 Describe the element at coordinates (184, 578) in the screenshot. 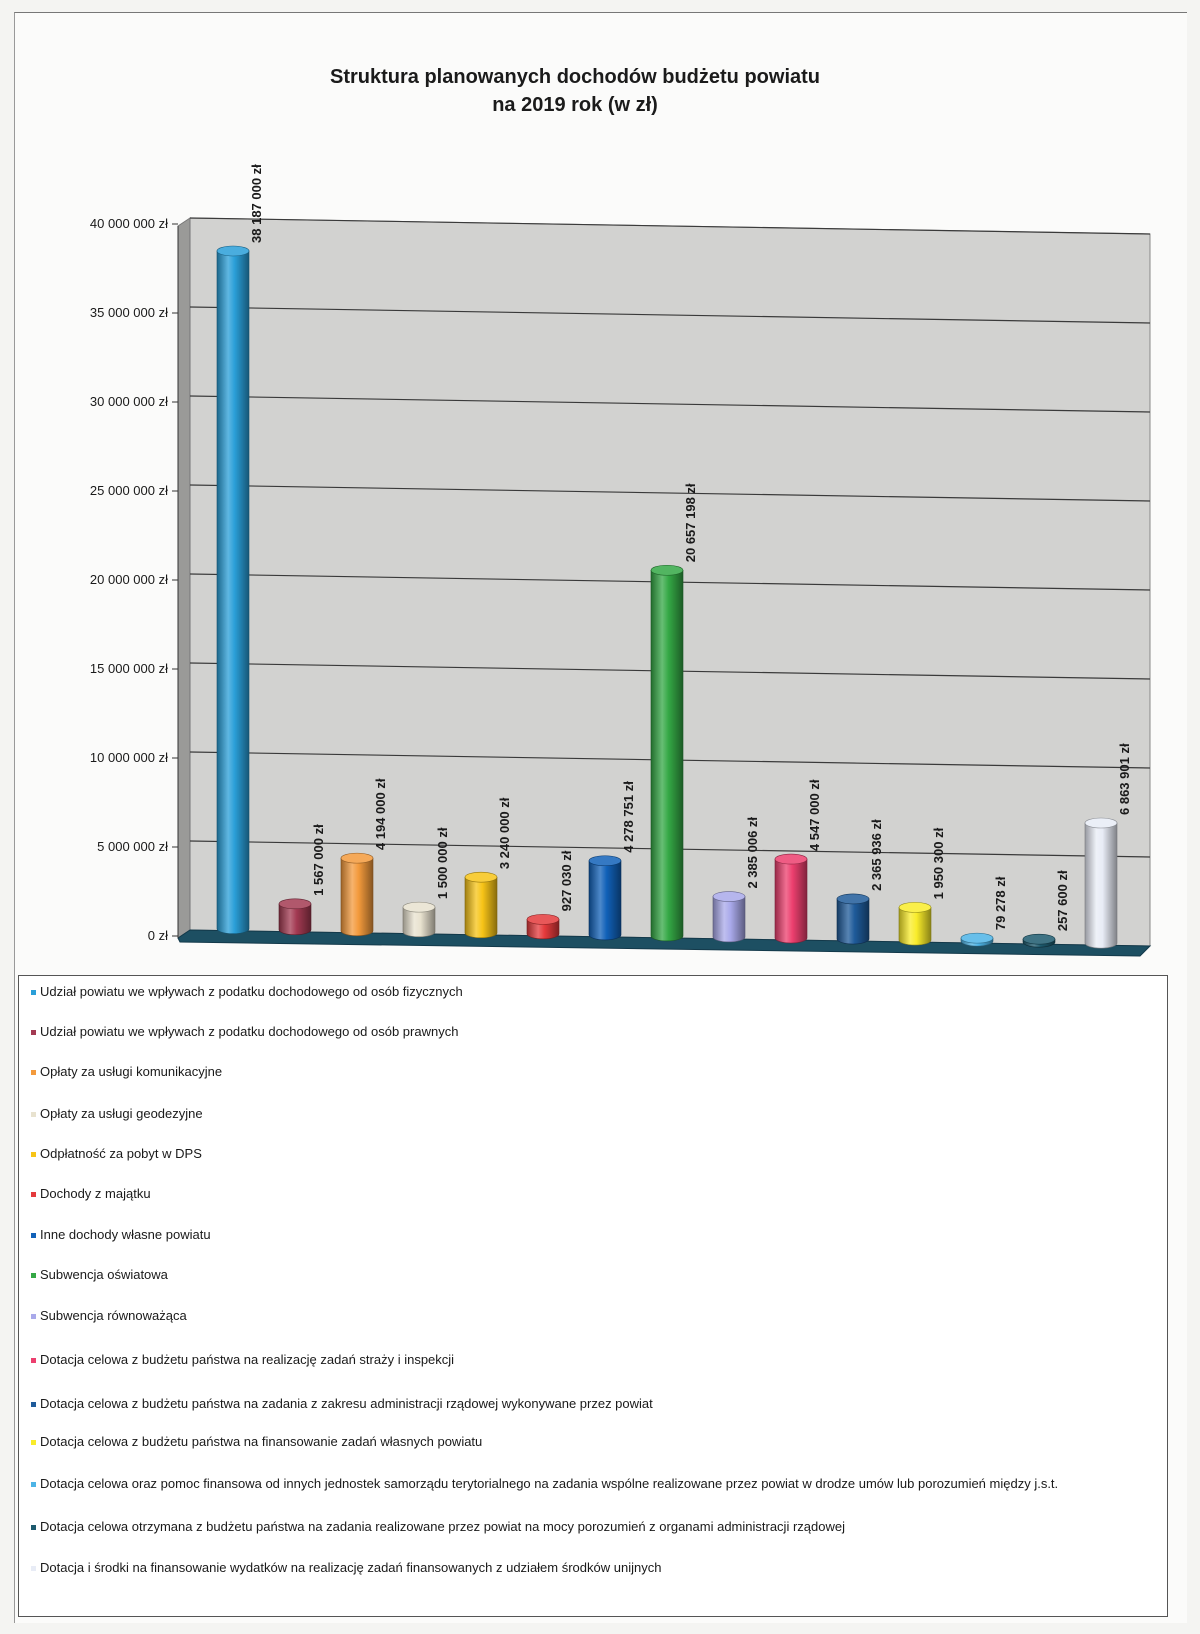

I see `plot-side-wall` at that location.